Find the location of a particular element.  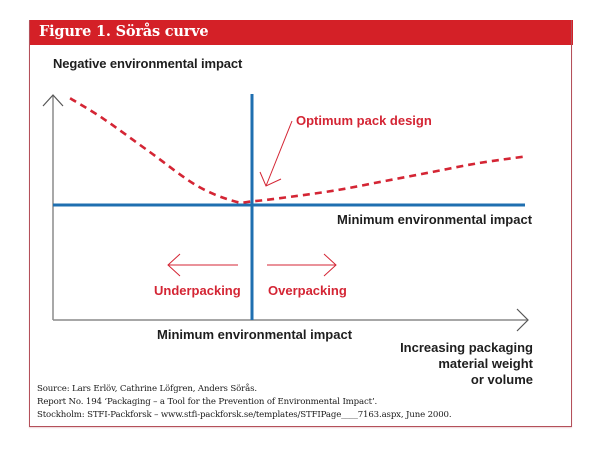

figure-title: Figure 1. Sörås curve is located at coordinates (124, 31).